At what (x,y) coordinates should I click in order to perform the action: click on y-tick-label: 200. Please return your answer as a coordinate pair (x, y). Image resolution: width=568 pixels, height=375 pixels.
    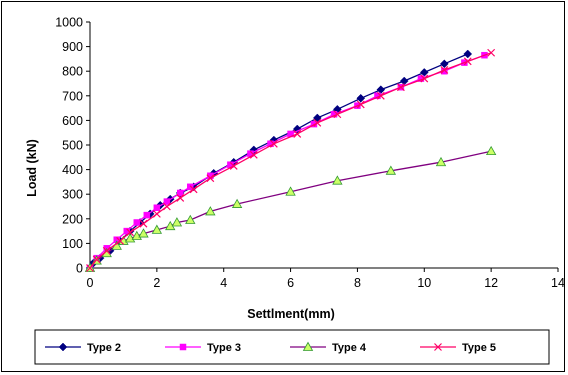
    Looking at the image, I should click on (72, 219).